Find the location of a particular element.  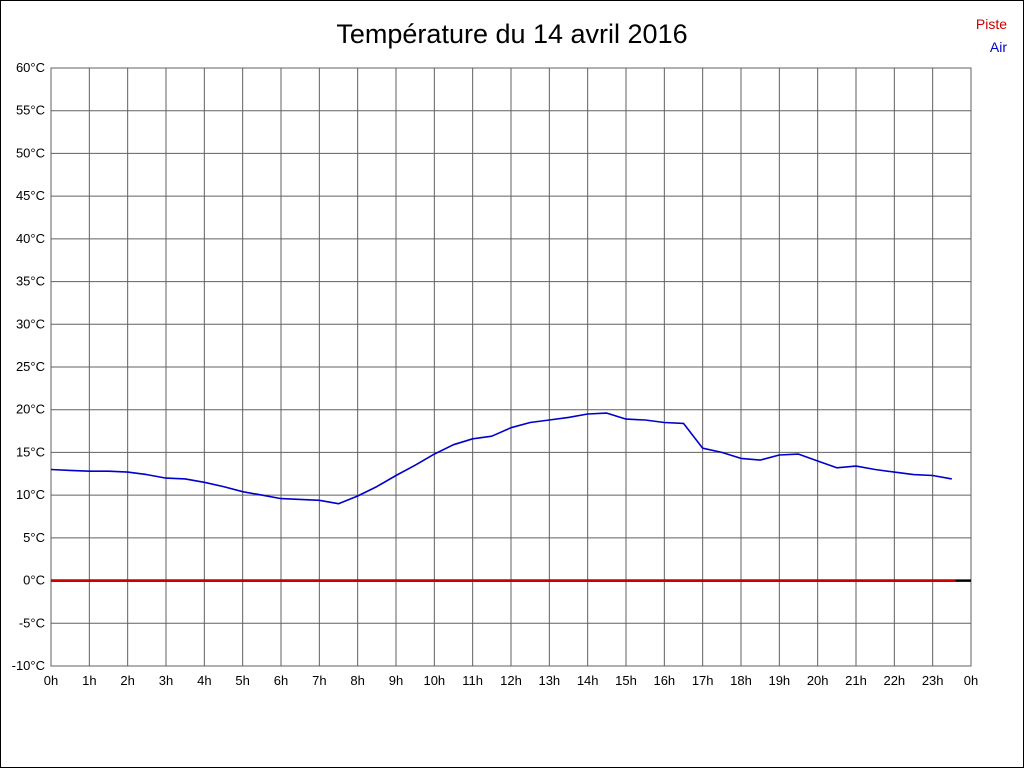

y-tick-label: 40°C is located at coordinates (30, 238).